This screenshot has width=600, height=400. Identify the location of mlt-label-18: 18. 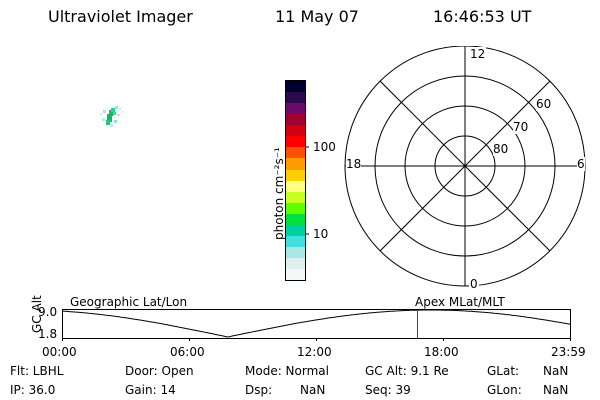
(354, 164).